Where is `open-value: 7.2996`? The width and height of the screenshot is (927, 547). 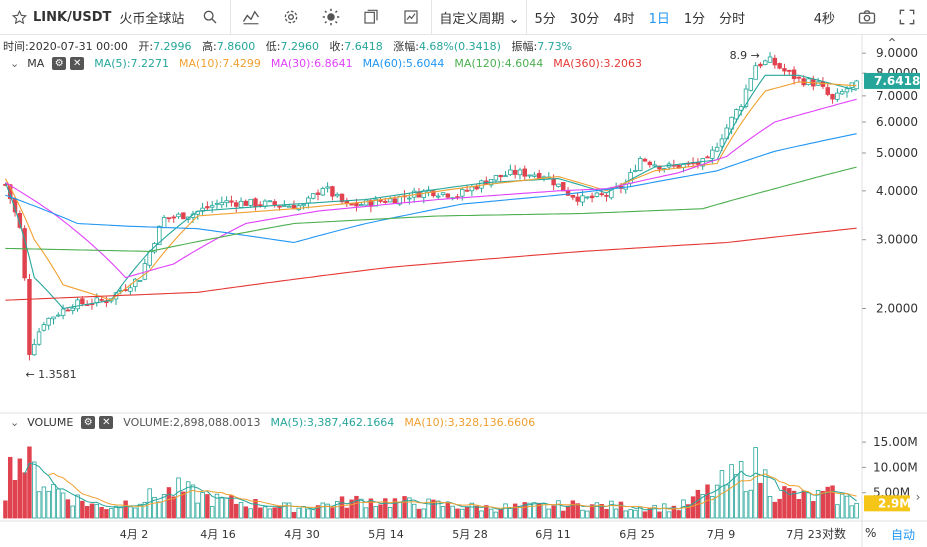 open-value: 7.2996 is located at coordinates (172, 46).